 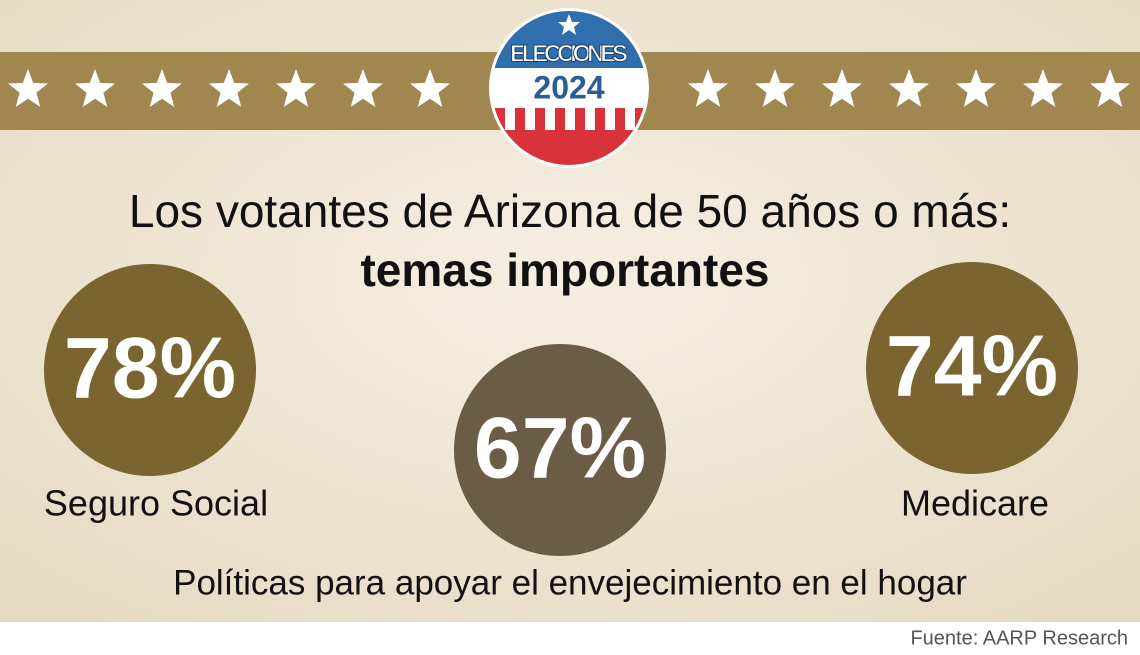 What do you see at coordinates (570, 119) in the screenshot?
I see `badge-stripes` at bounding box center [570, 119].